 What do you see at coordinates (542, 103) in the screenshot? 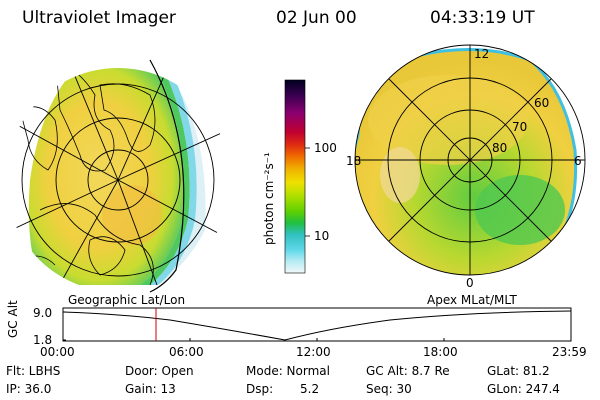
I see `lat-label-60: 60` at bounding box center [542, 103].